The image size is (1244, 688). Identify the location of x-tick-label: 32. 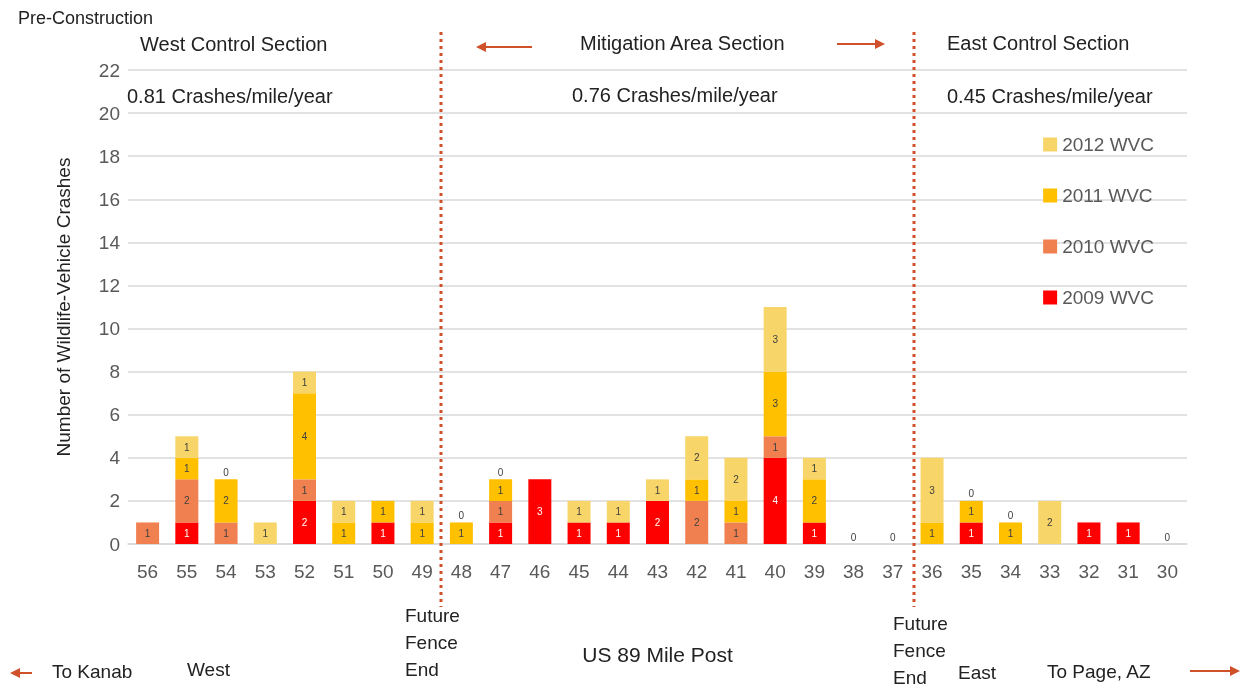
(1089, 571).